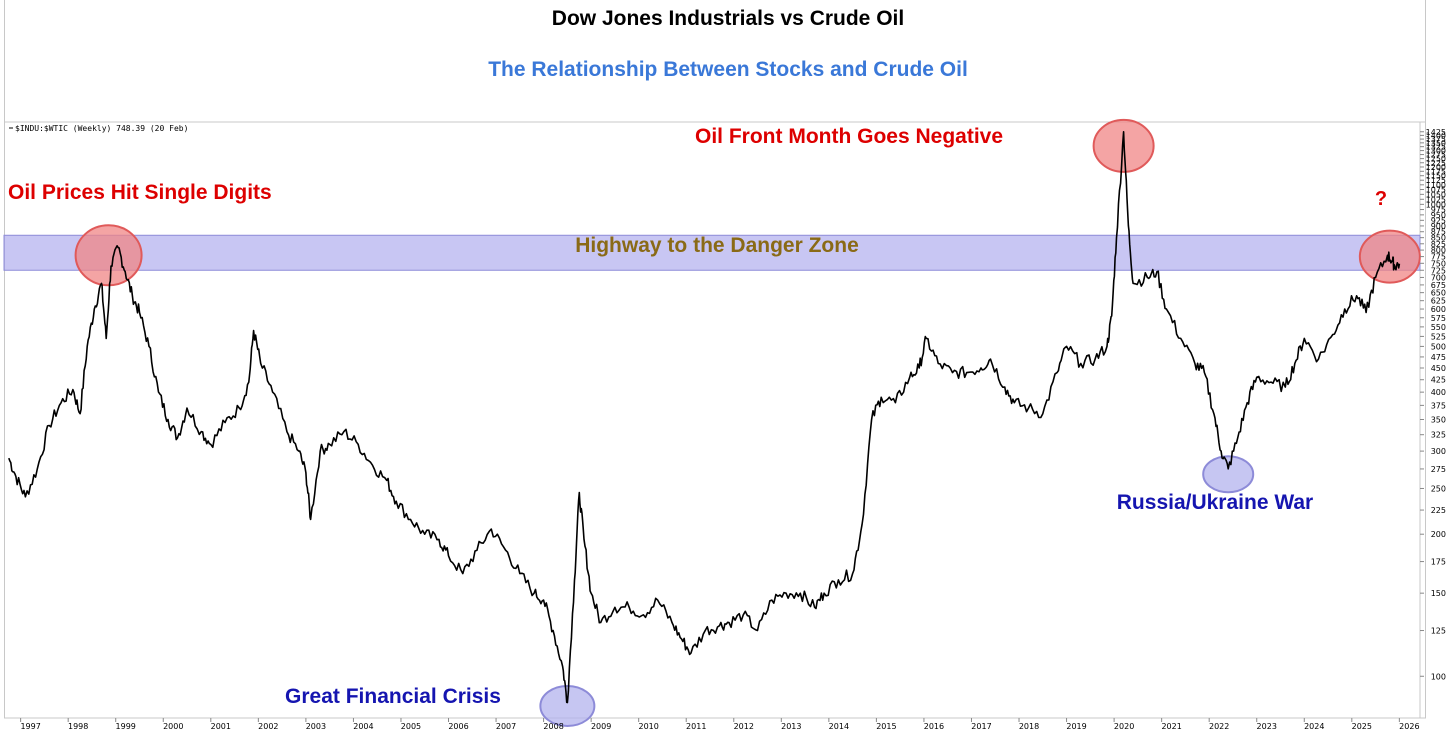 This screenshot has width=1456, height=740. I want to click on x-tick-label: 2026, so click(1409, 726).